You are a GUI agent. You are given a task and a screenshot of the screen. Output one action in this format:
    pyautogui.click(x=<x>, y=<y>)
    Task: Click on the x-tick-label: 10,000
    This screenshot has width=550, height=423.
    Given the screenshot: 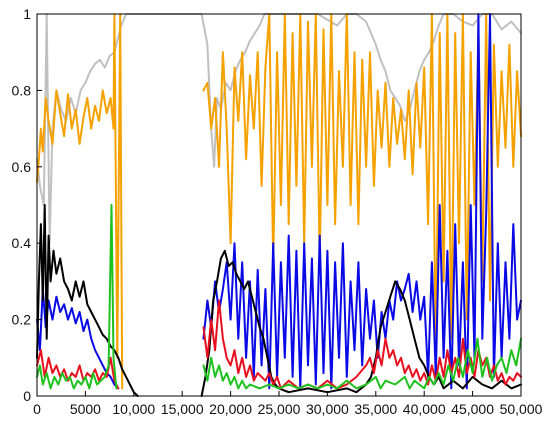 What is the action you would take?
    pyautogui.click(x=133, y=409)
    